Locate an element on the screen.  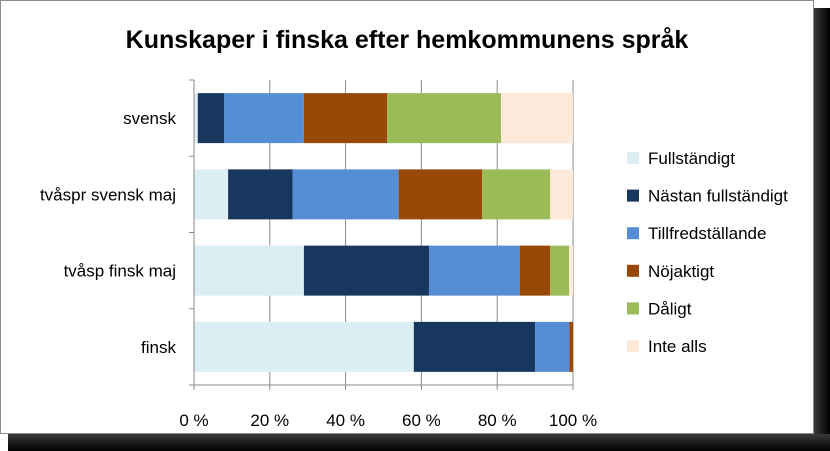
x-tick-label: 20 % is located at coordinates (269, 420).